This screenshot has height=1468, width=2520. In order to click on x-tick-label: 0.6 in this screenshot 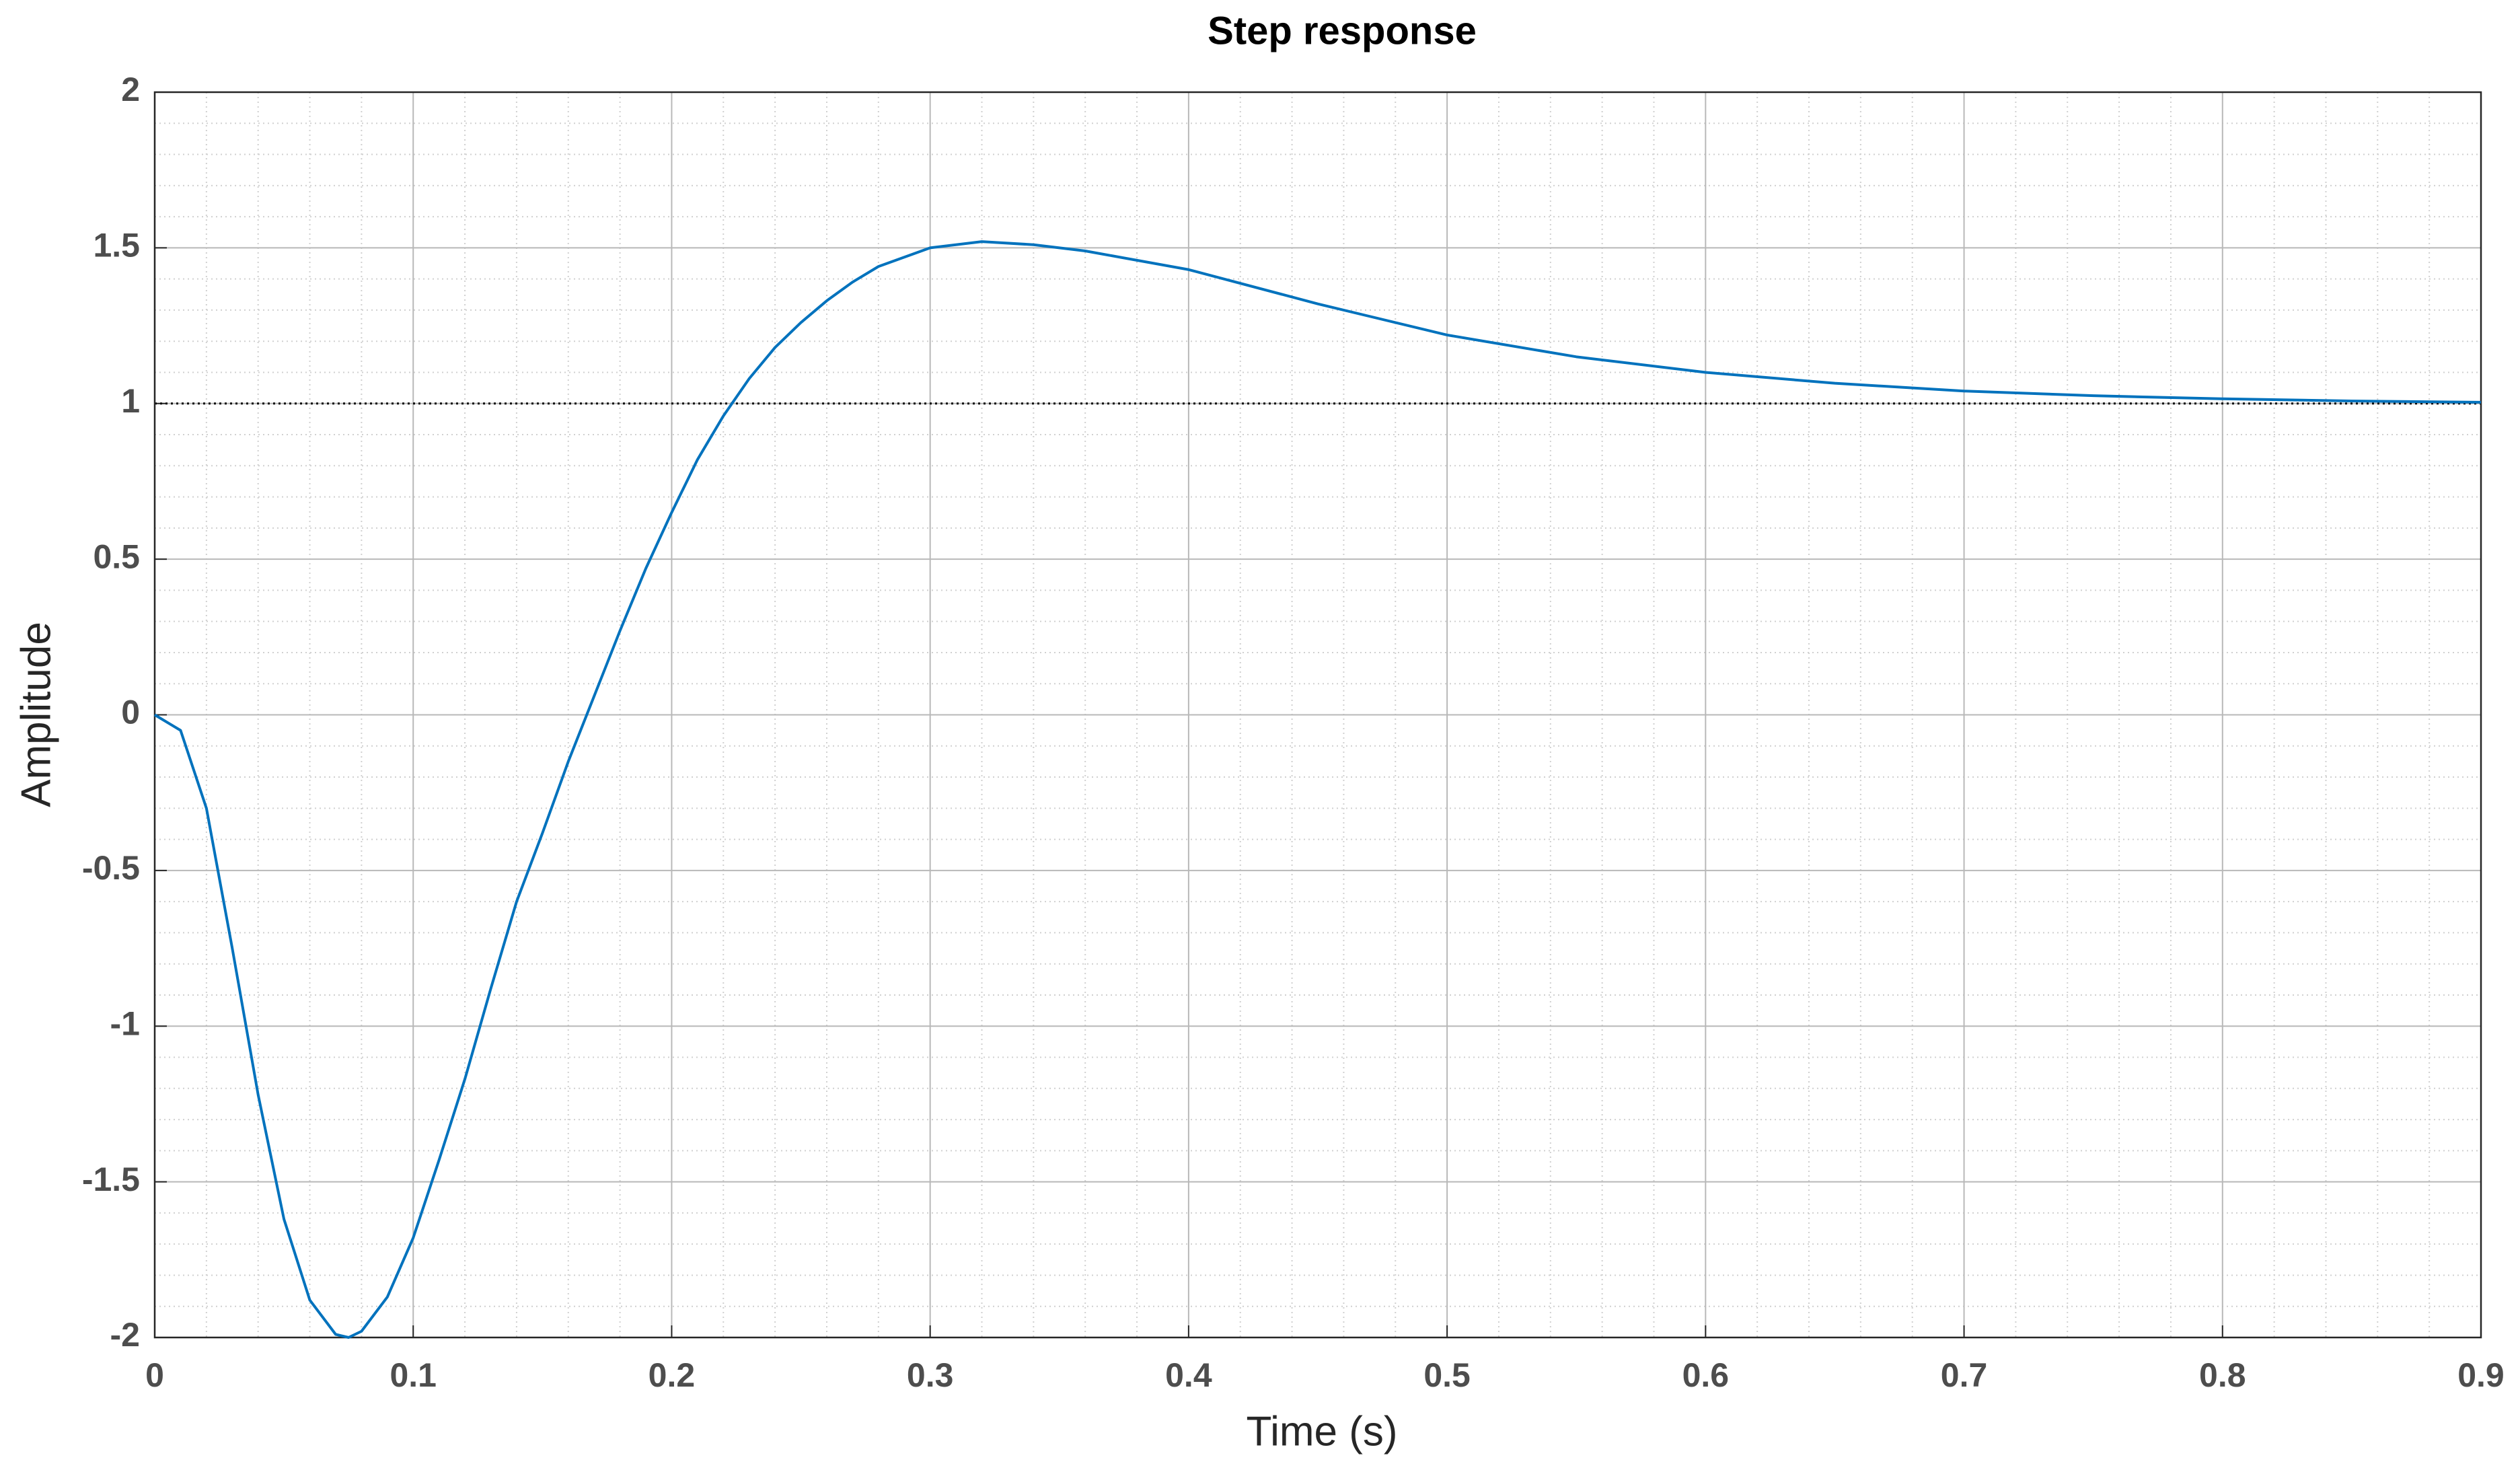, I will do `click(1706, 1375)`.